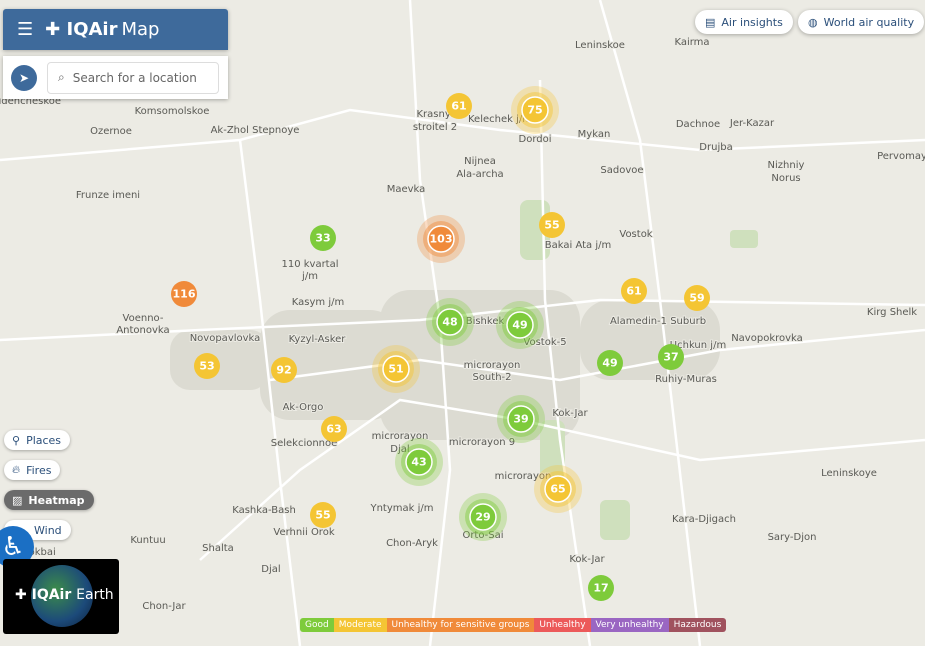  Describe the element at coordinates (704, 519) in the screenshot. I see `place-label: Kara-Djigach` at that location.